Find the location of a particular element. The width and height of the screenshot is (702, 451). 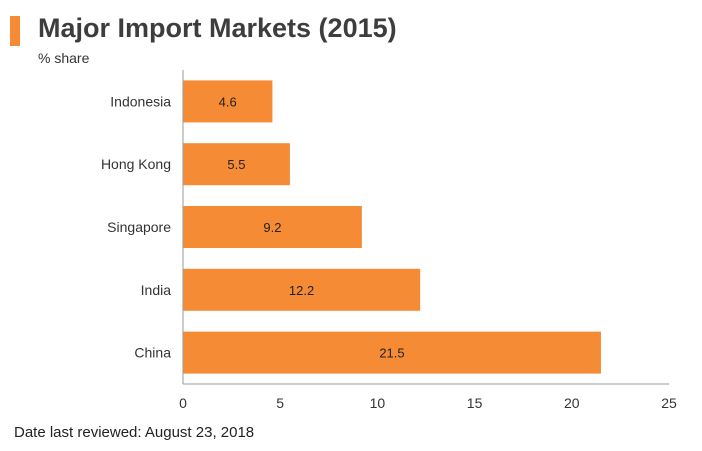

bar-indonesia is located at coordinates (228, 101).